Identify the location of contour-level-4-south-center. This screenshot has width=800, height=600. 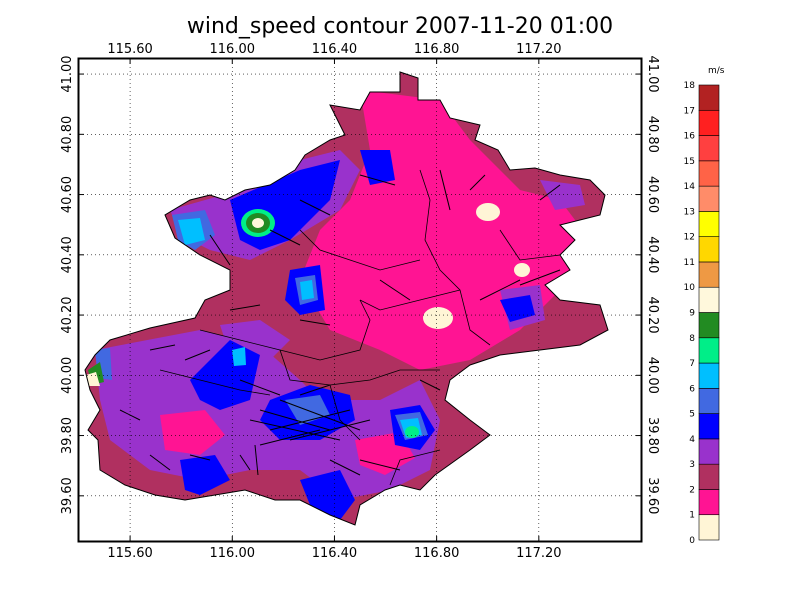
(327, 495).